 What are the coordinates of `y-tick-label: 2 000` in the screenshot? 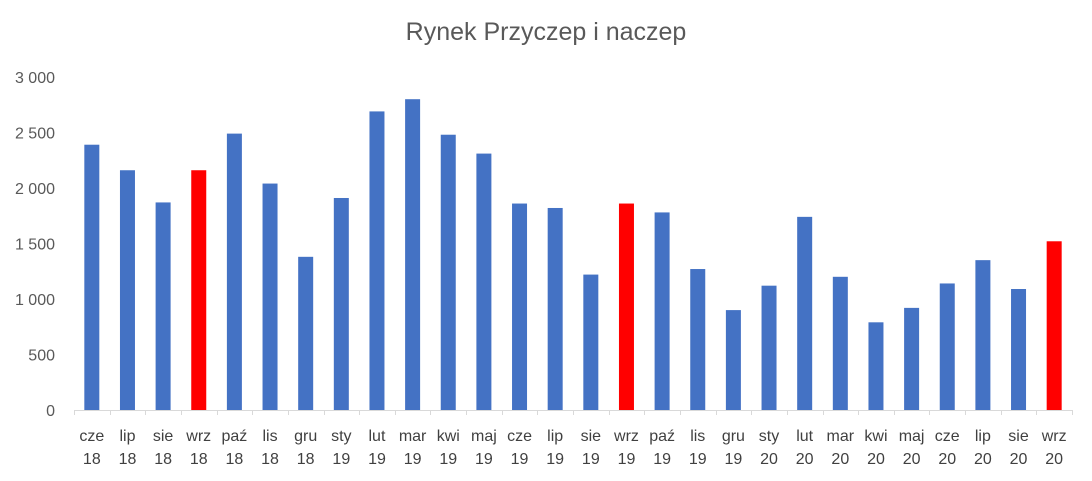 It's located at (35, 189).